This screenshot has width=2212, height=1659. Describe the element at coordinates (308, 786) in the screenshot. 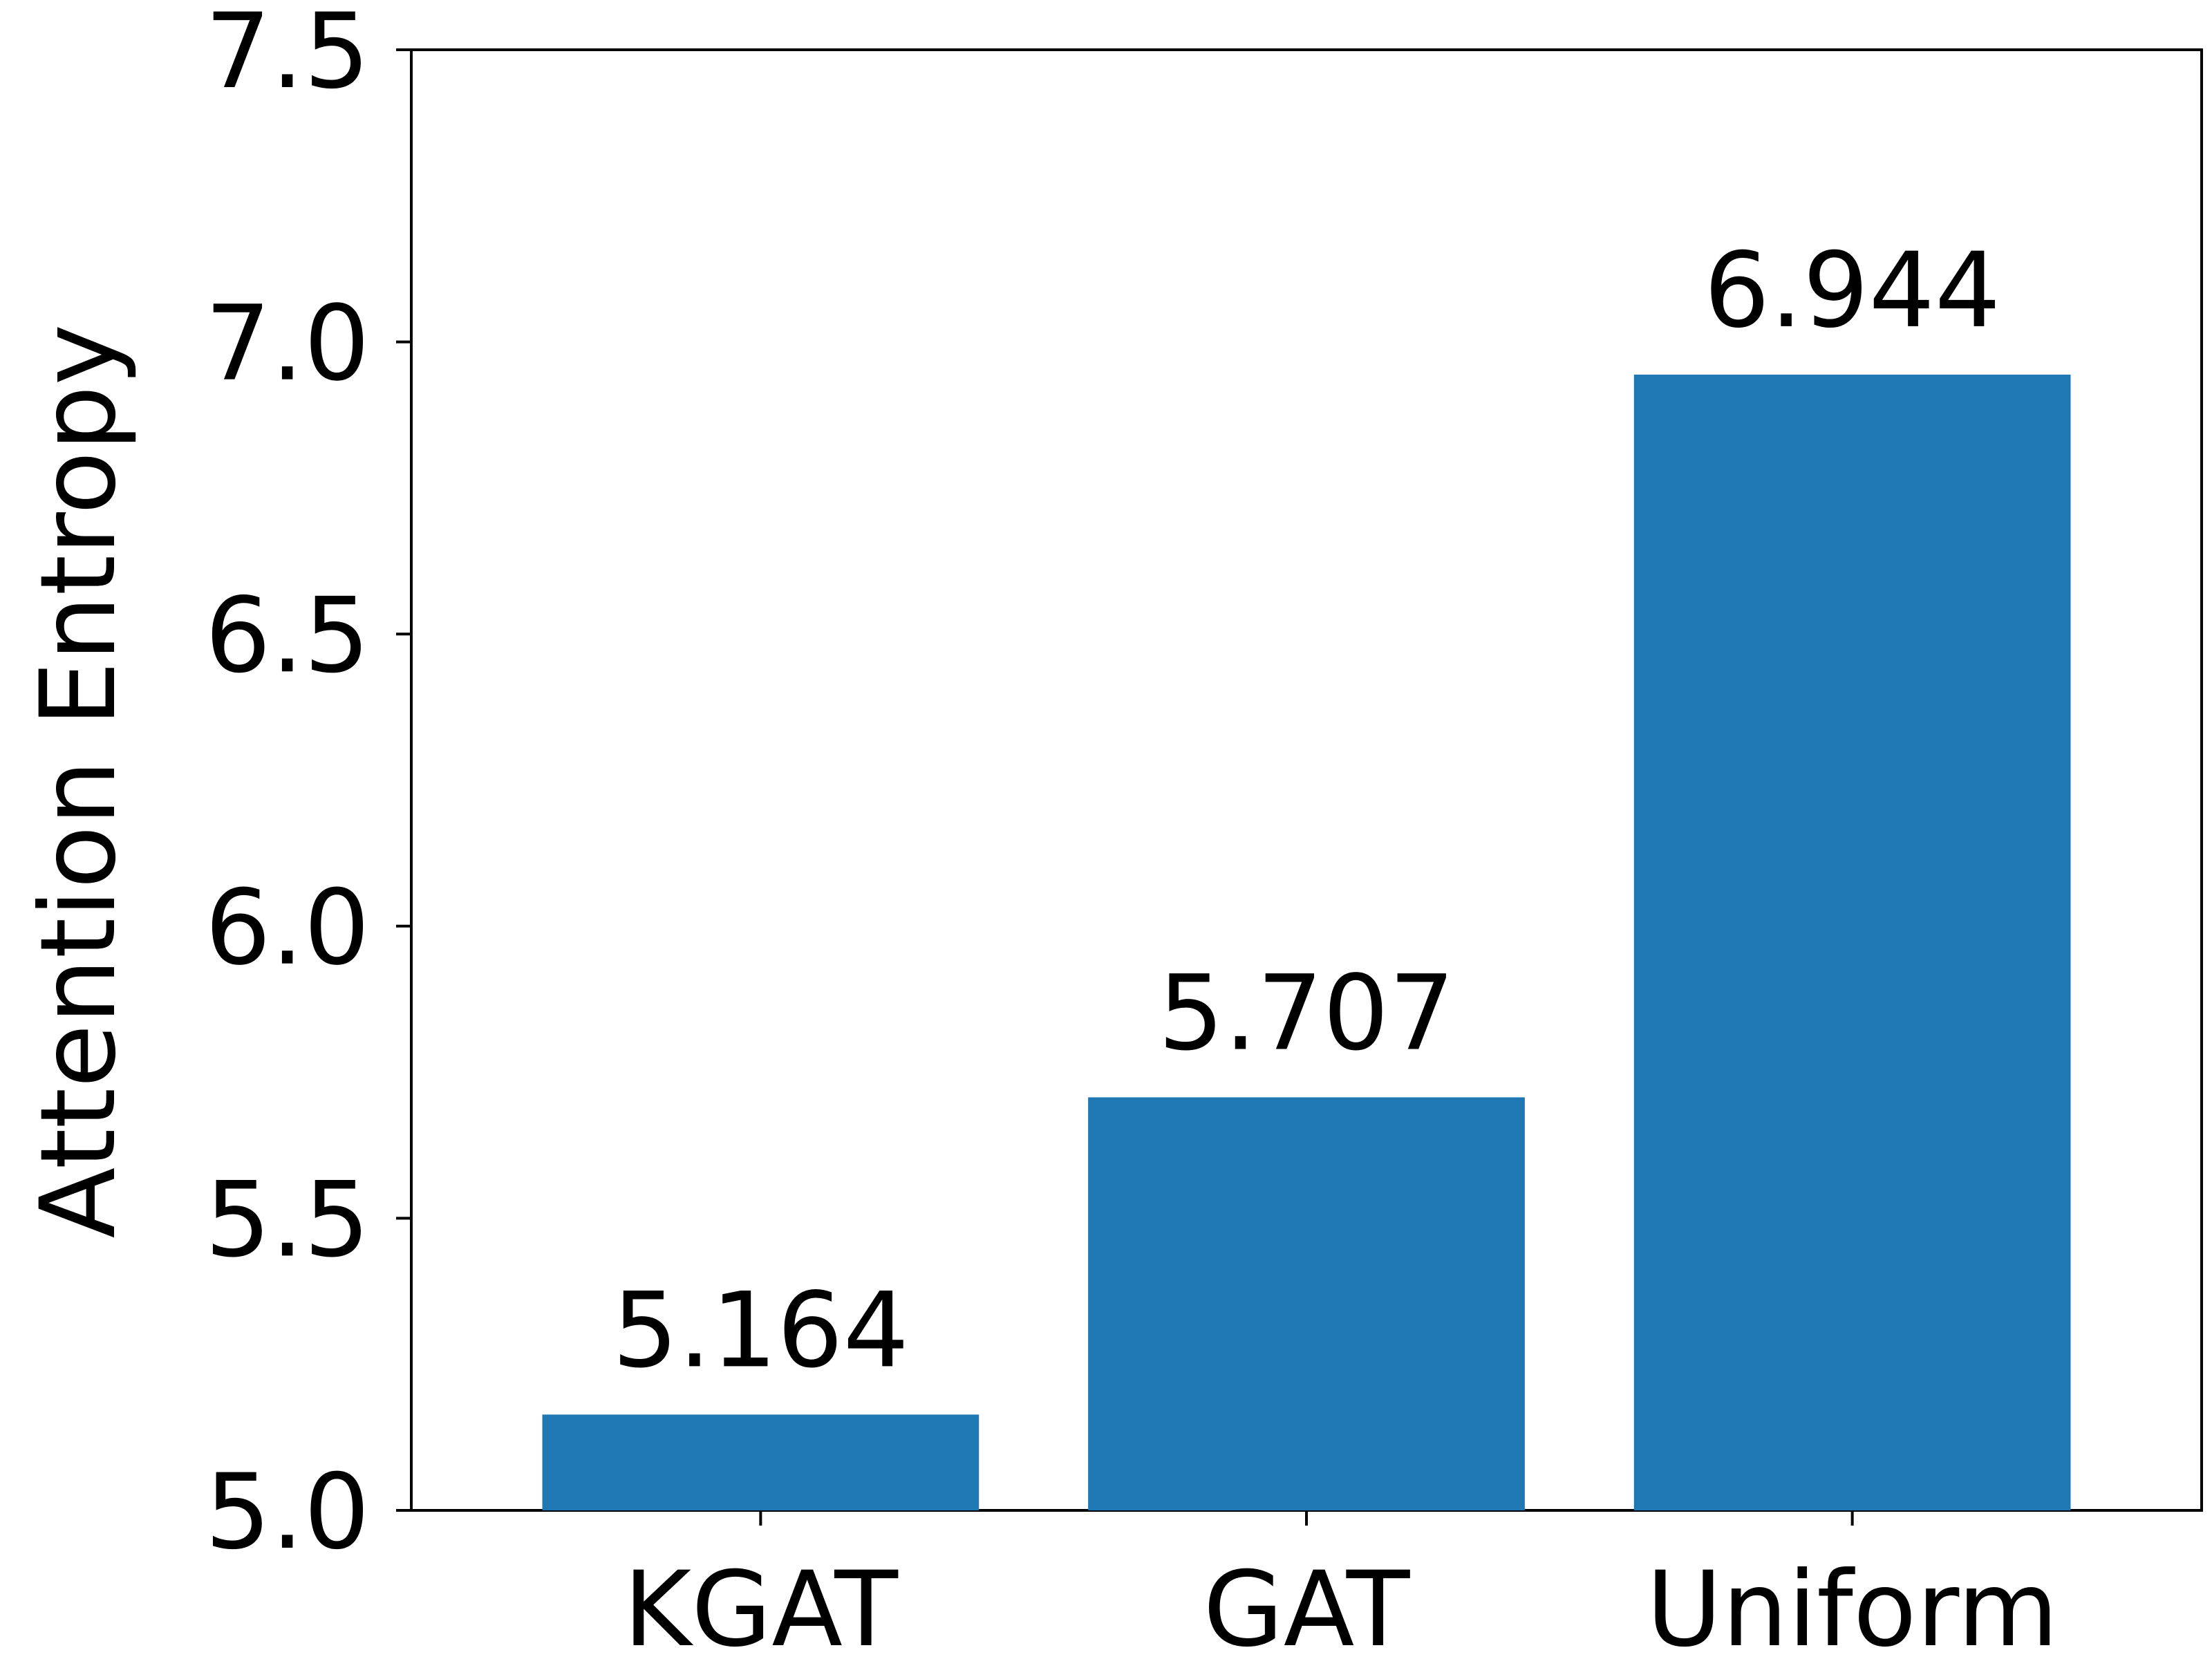

I see `y-axis: 5.0 5.5 6.0 6.5 7.0 7.5` at that location.